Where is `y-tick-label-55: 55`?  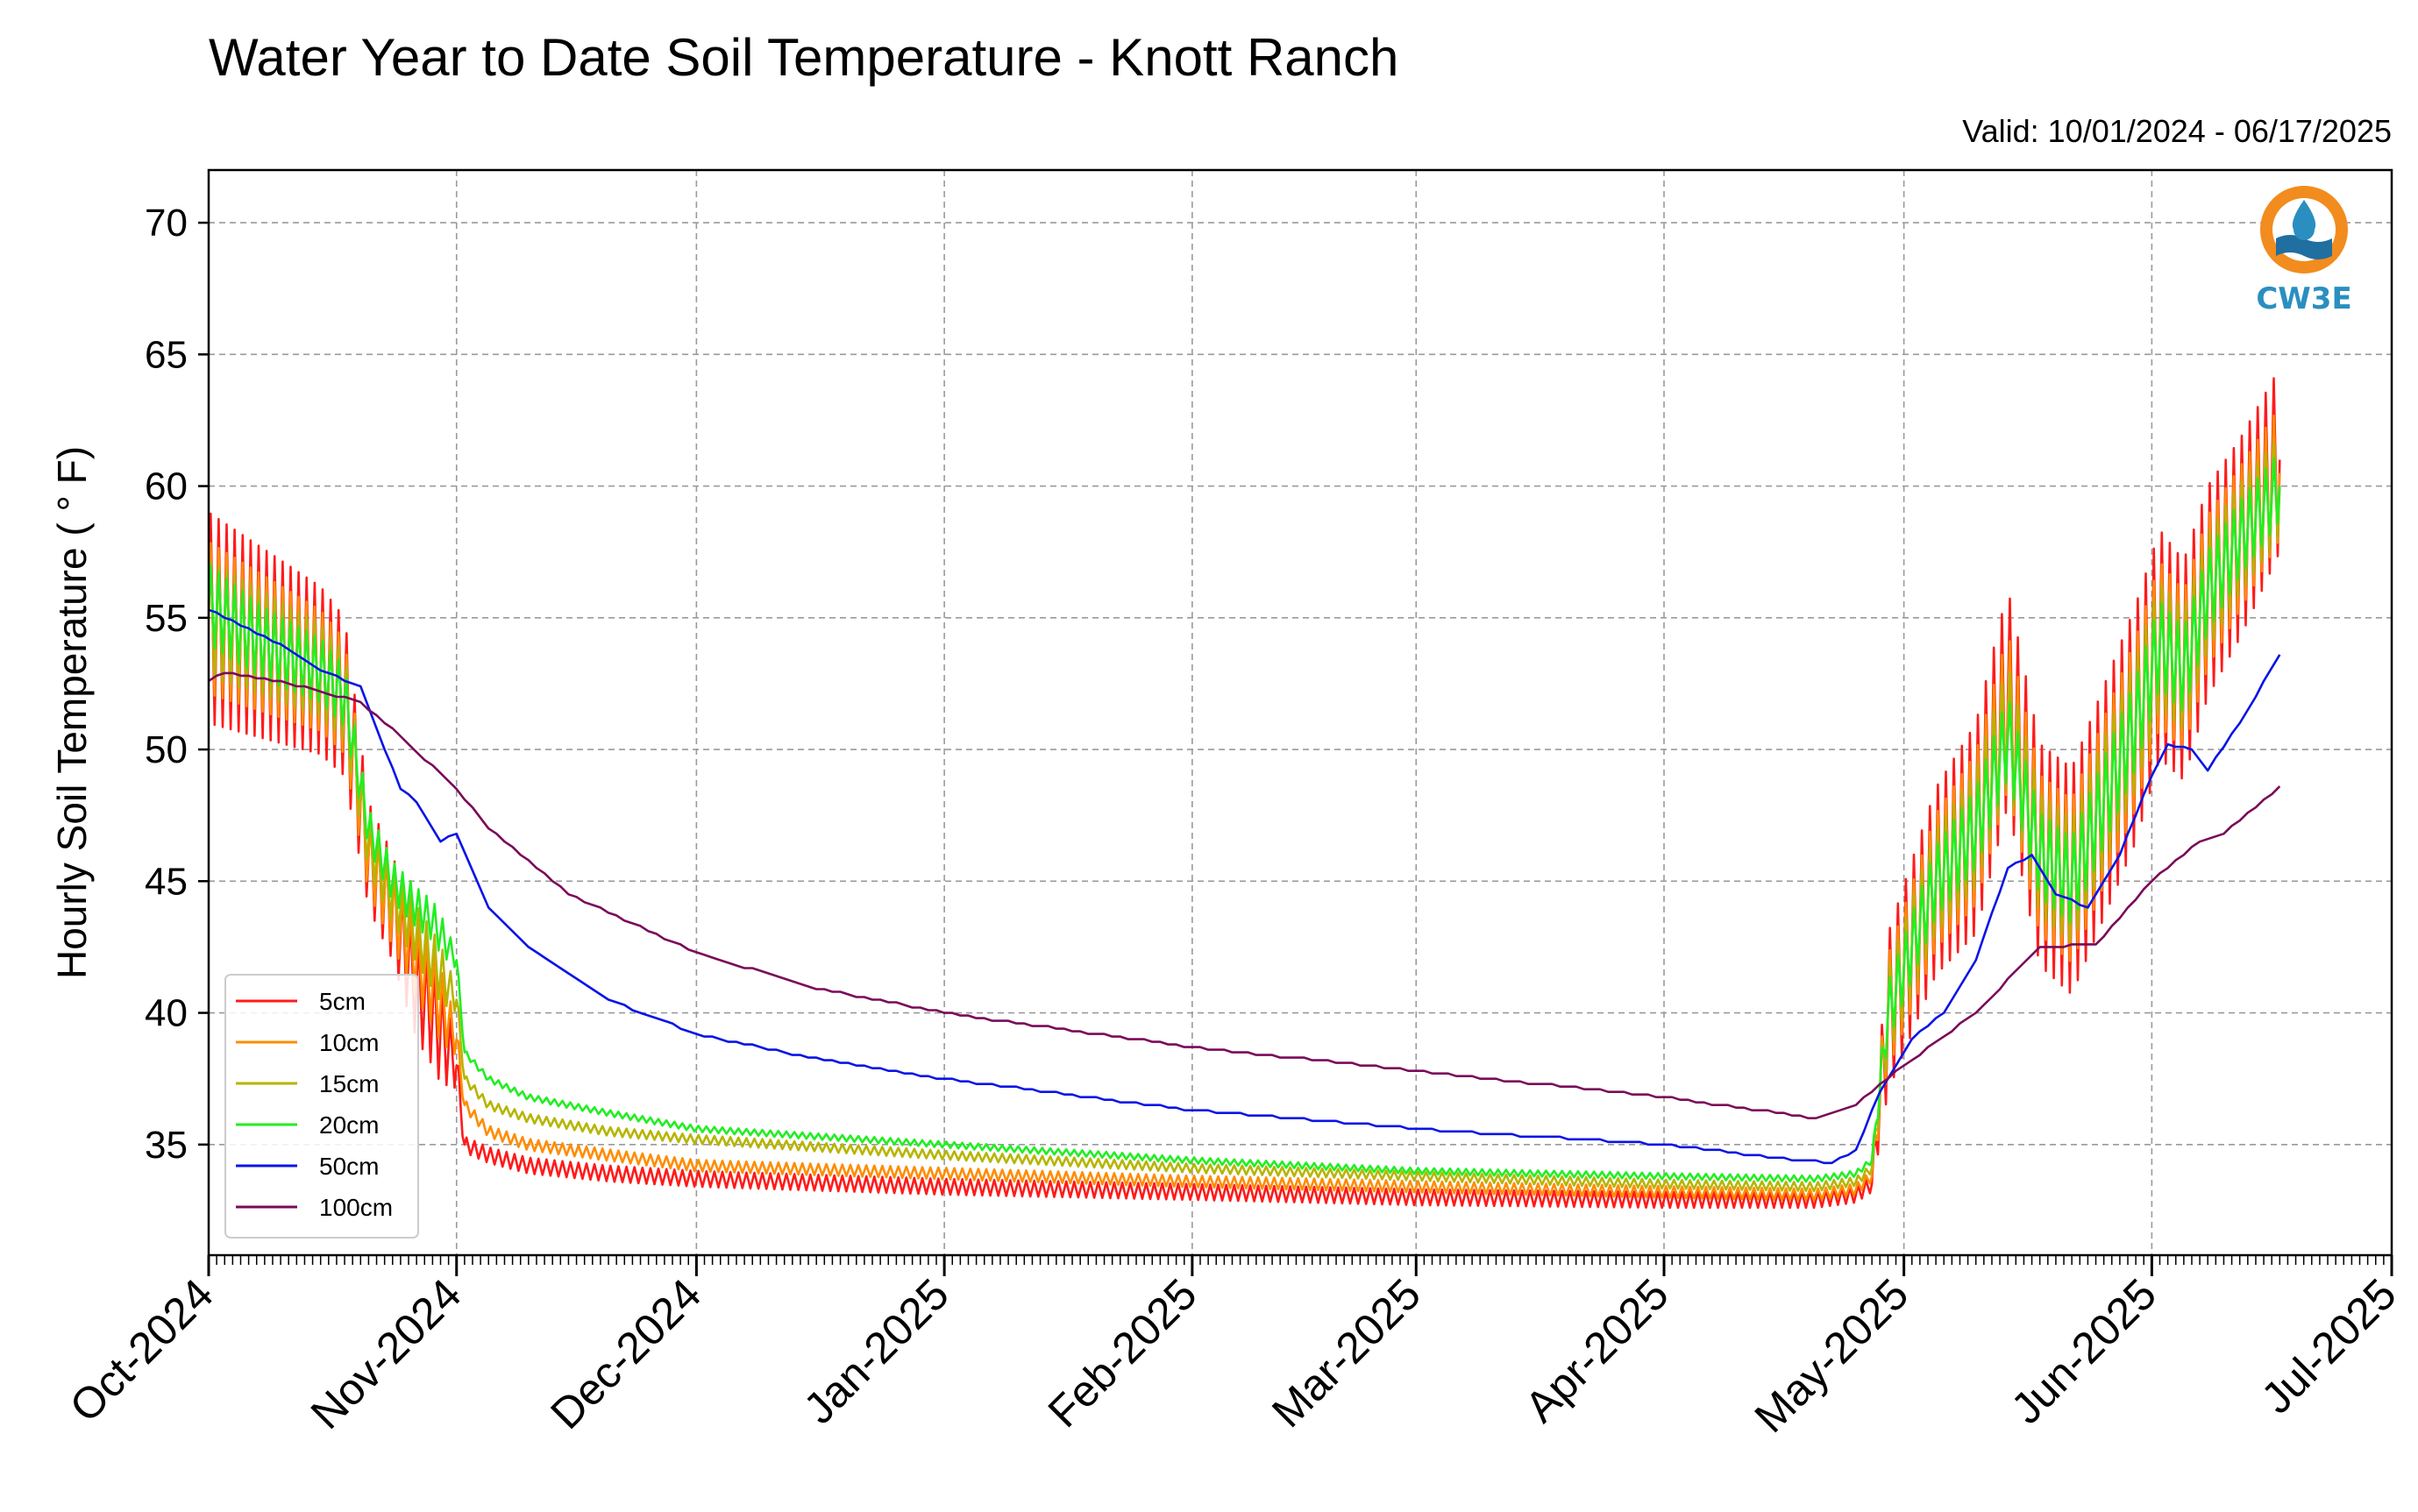
y-tick-label-55: 55 is located at coordinates (166, 618).